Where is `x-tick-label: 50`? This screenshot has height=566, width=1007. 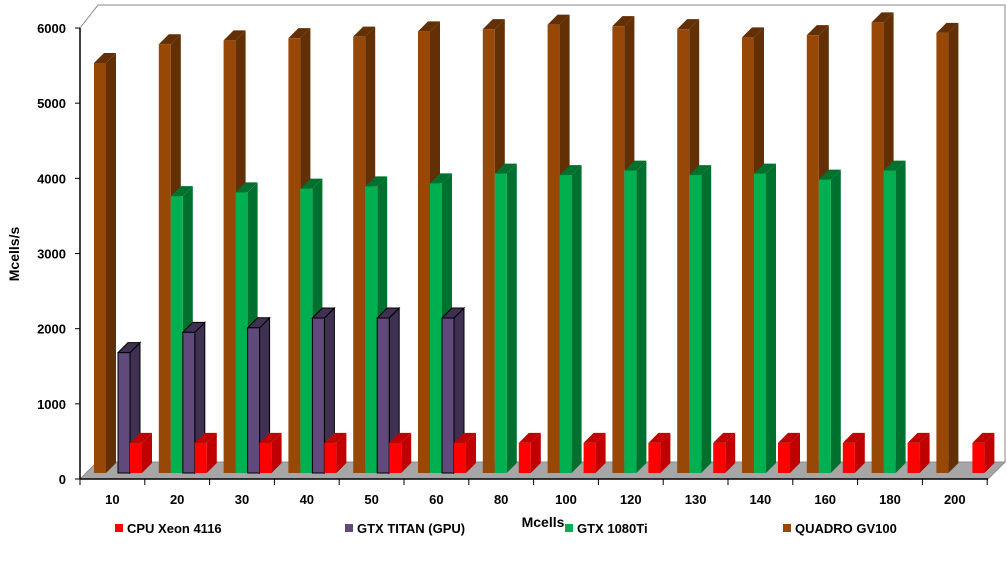 x-tick-label: 50 is located at coordinates (371, 499).